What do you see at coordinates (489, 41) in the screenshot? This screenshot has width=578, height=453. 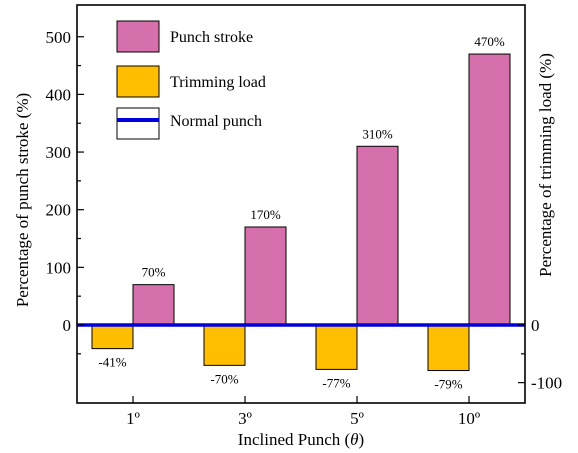 I see `data-label-punch-stroke-3: 470%` at bounding box center [489, 41].